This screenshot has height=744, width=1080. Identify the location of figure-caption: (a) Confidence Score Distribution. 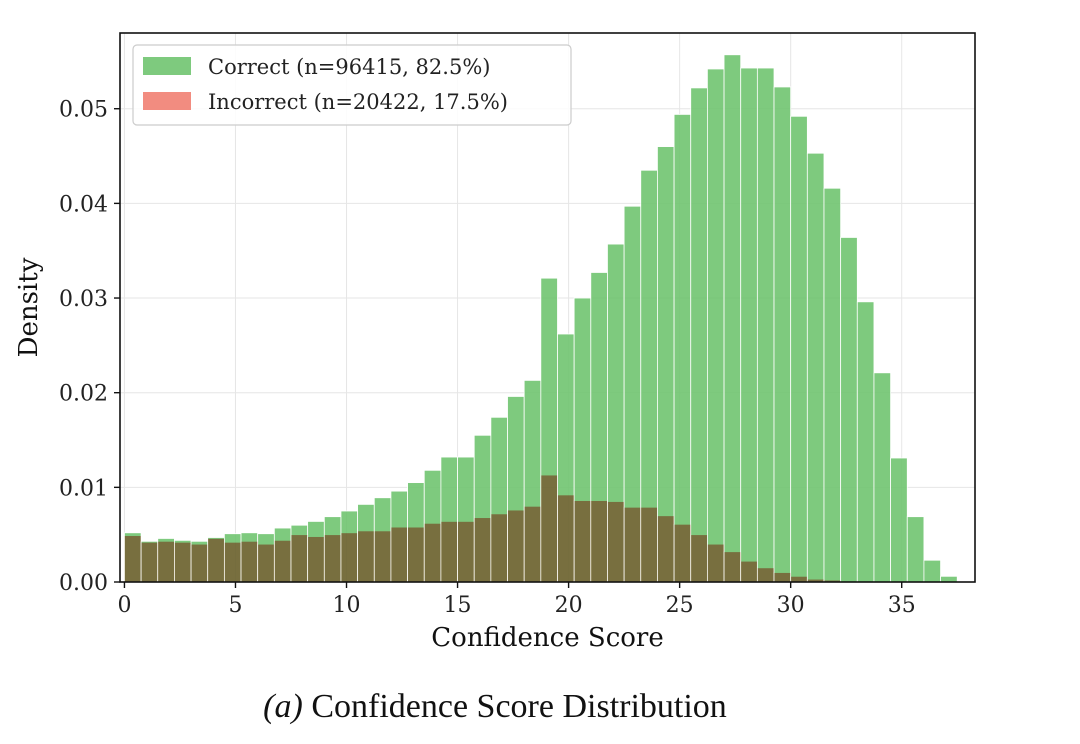
(495, 707).